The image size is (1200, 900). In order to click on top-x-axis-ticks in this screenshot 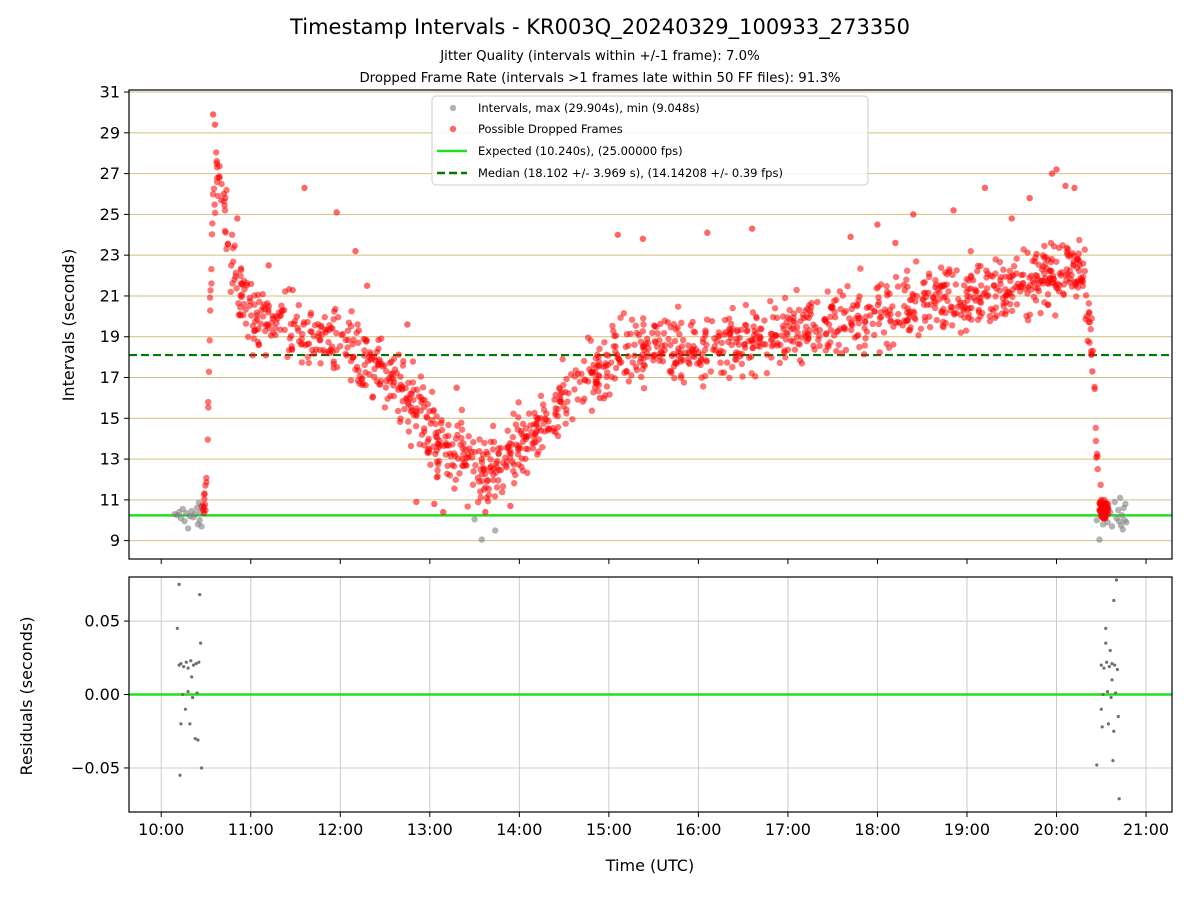, I will do `click(653, 561)`.